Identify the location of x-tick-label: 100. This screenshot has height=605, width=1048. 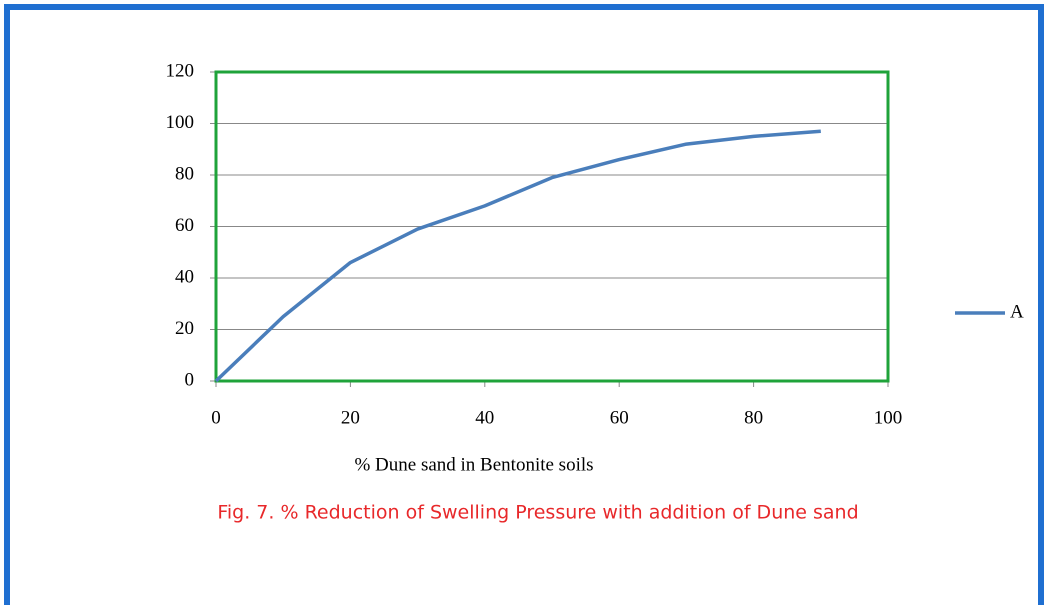
(888, 417).